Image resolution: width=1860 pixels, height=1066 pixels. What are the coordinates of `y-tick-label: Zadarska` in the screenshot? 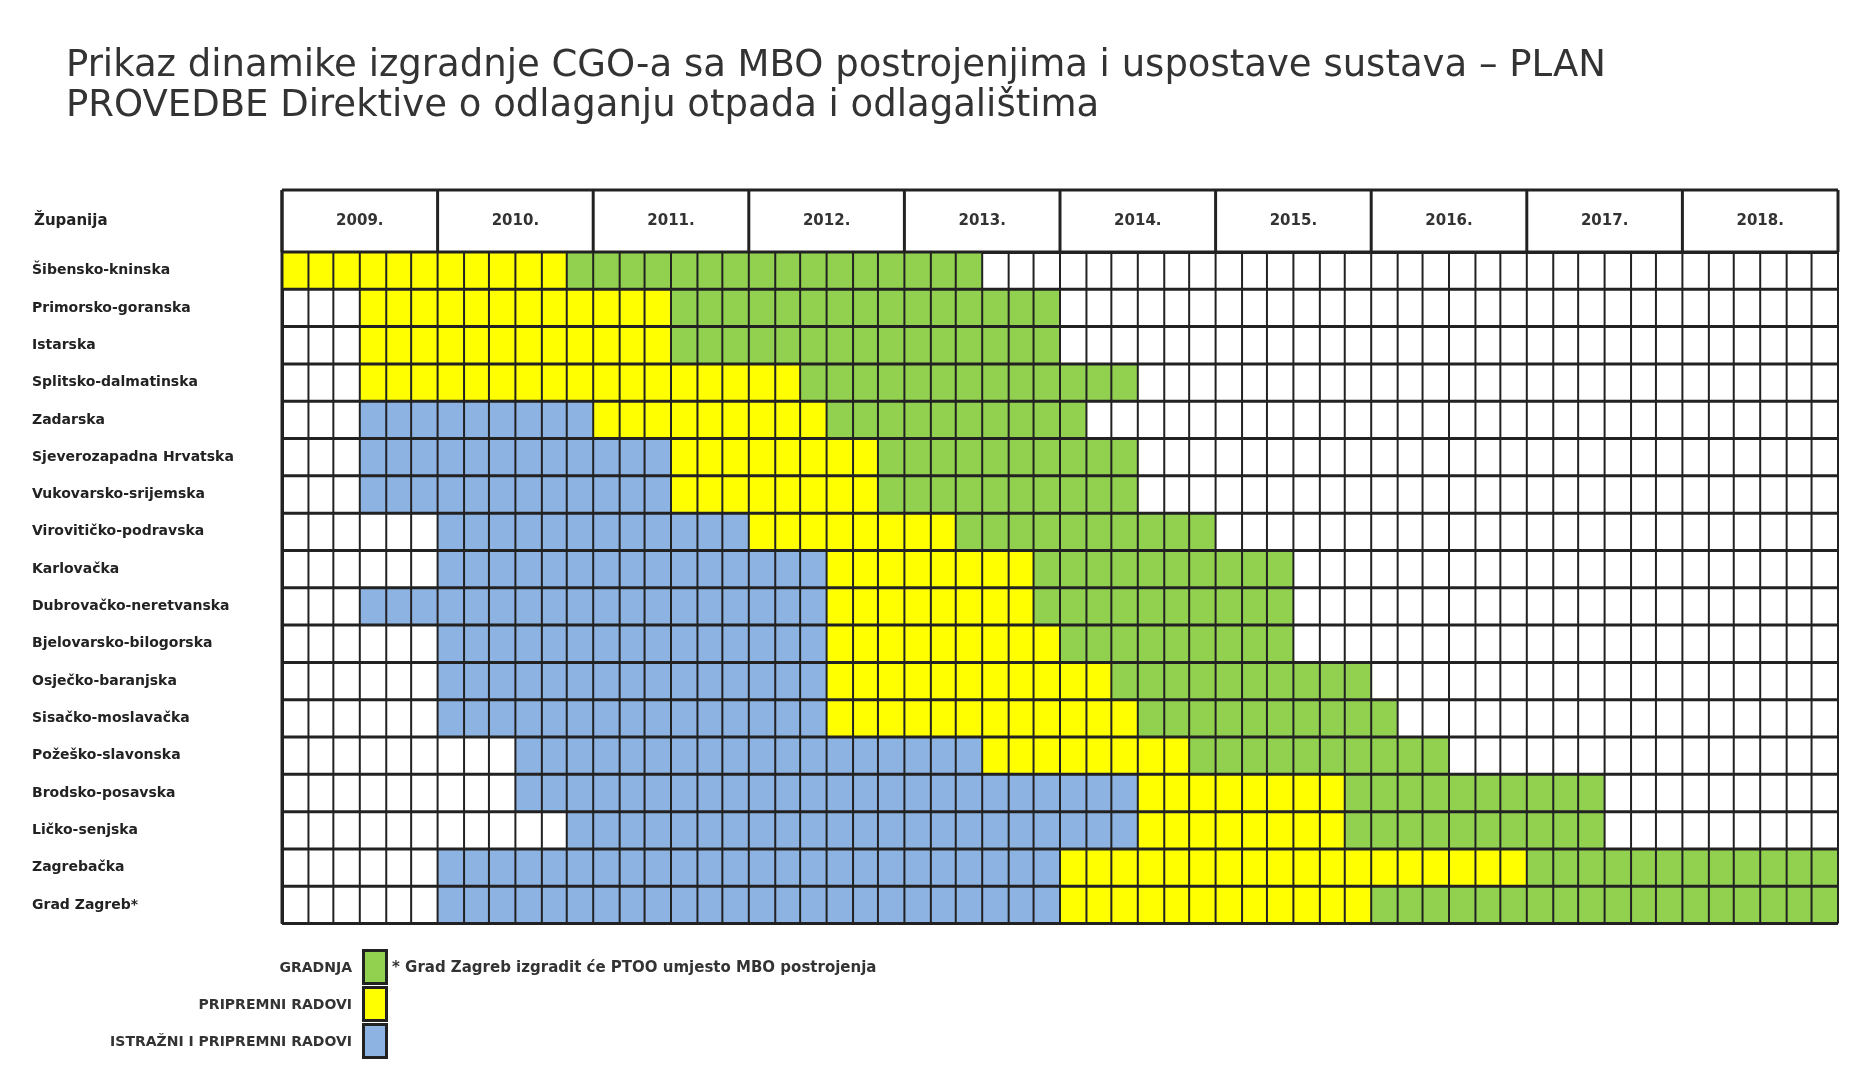 It's located at (69, 418).